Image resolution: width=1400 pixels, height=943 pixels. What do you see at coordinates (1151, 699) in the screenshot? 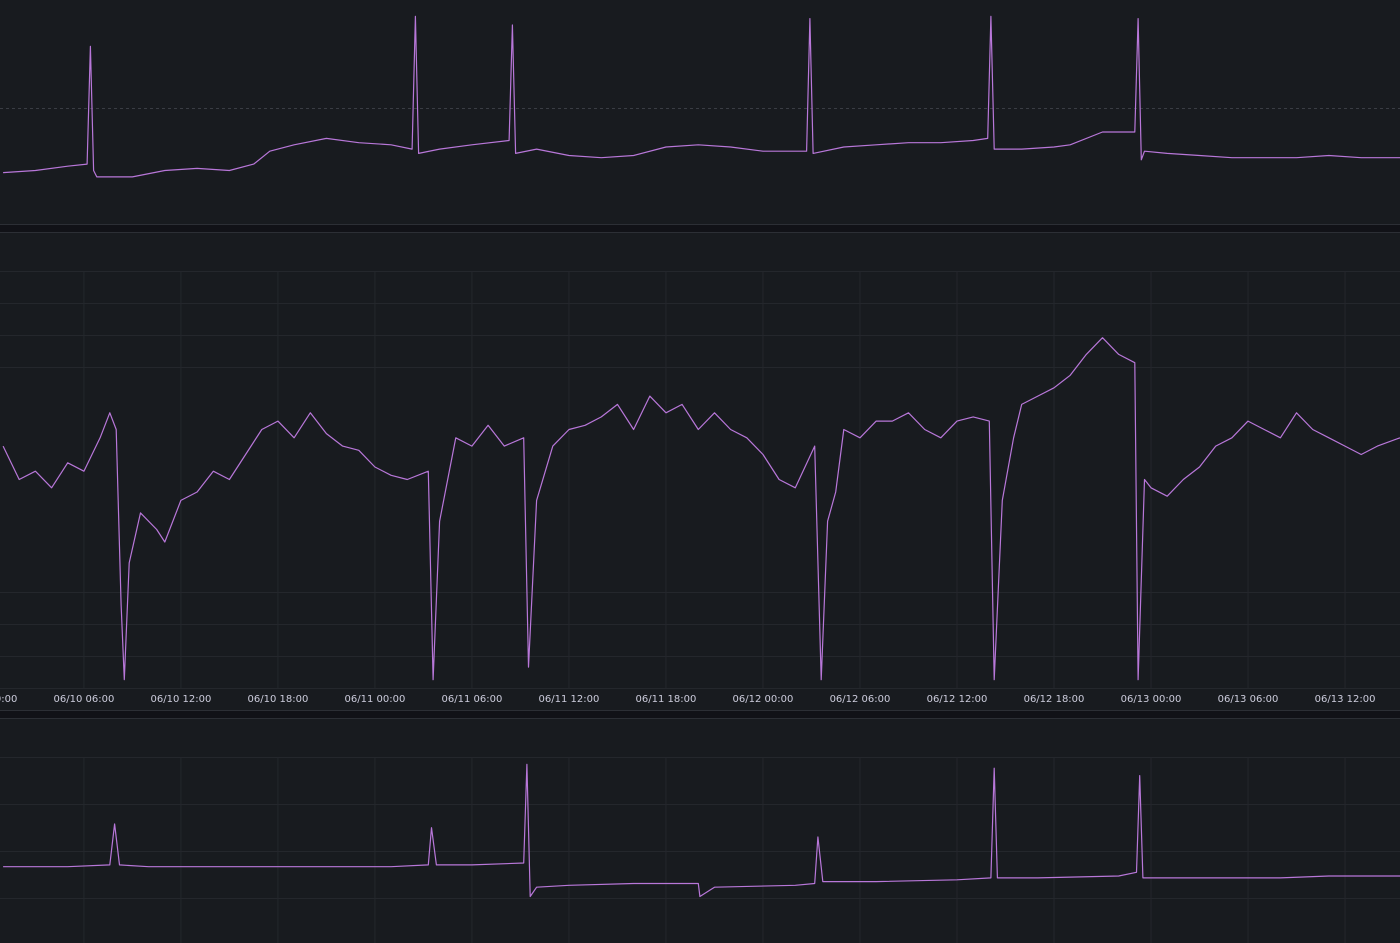
I see `x-tick-label: 06/13 00:00` at bounding box center [1151, 699].